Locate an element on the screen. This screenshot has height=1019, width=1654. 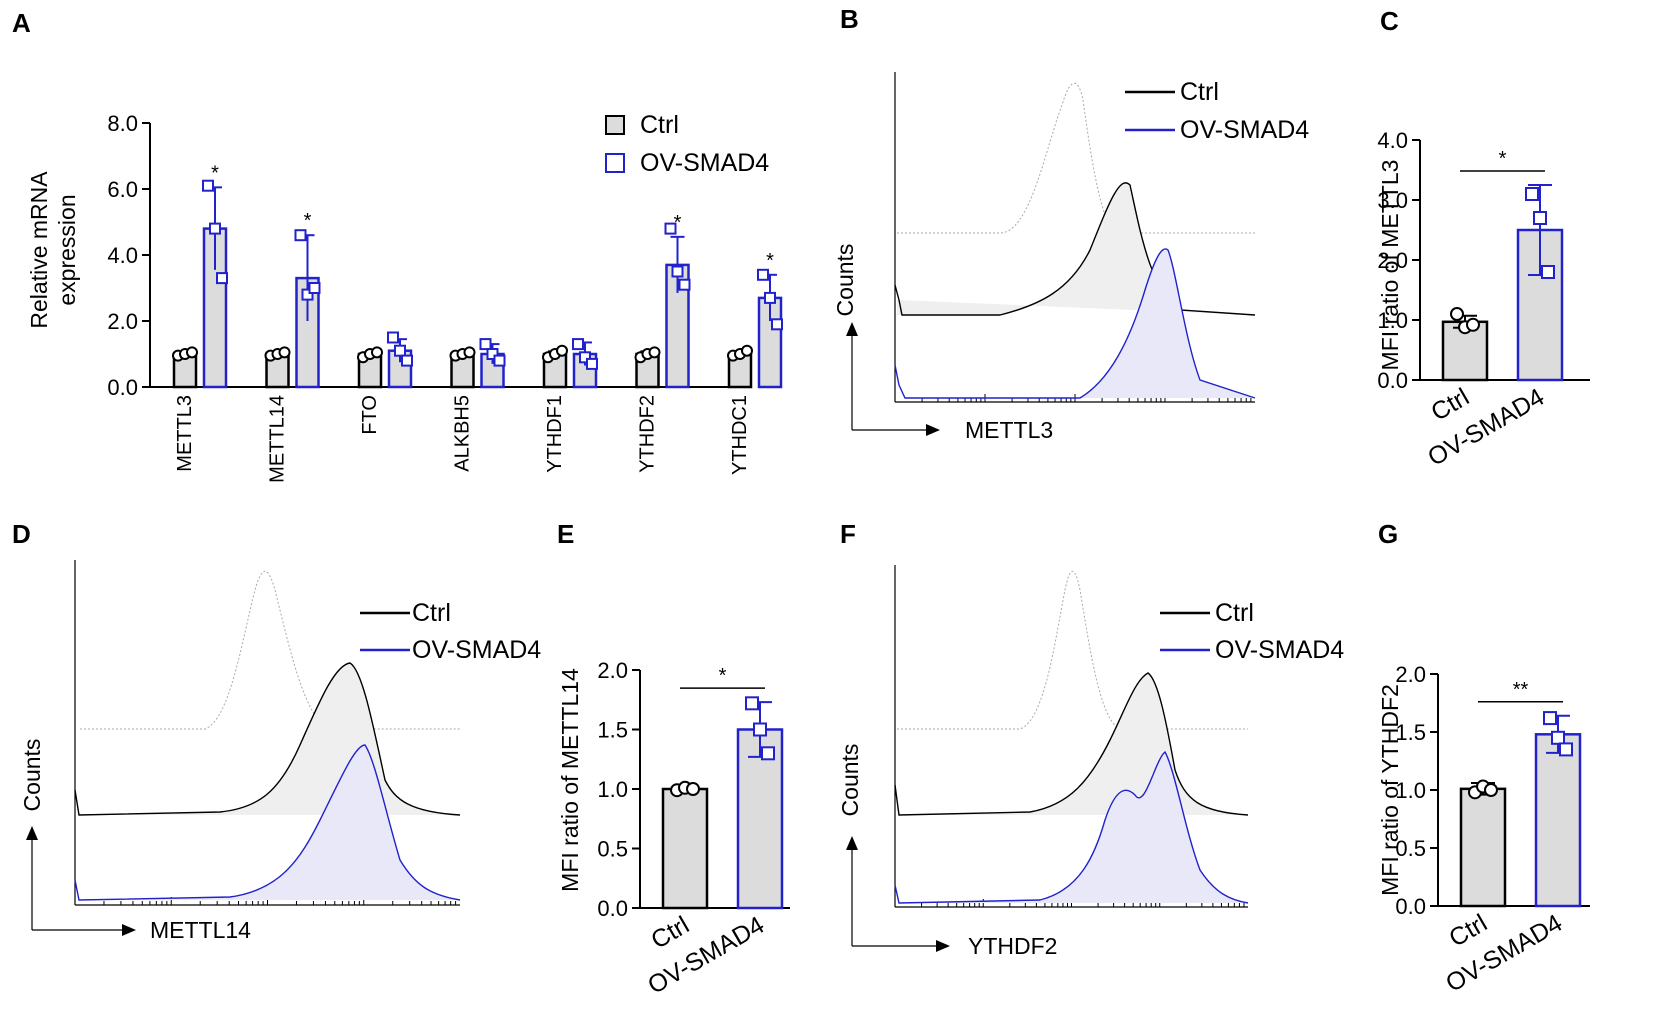
panel-e-category-label: Ctrl is located at coordinates (670, 933).